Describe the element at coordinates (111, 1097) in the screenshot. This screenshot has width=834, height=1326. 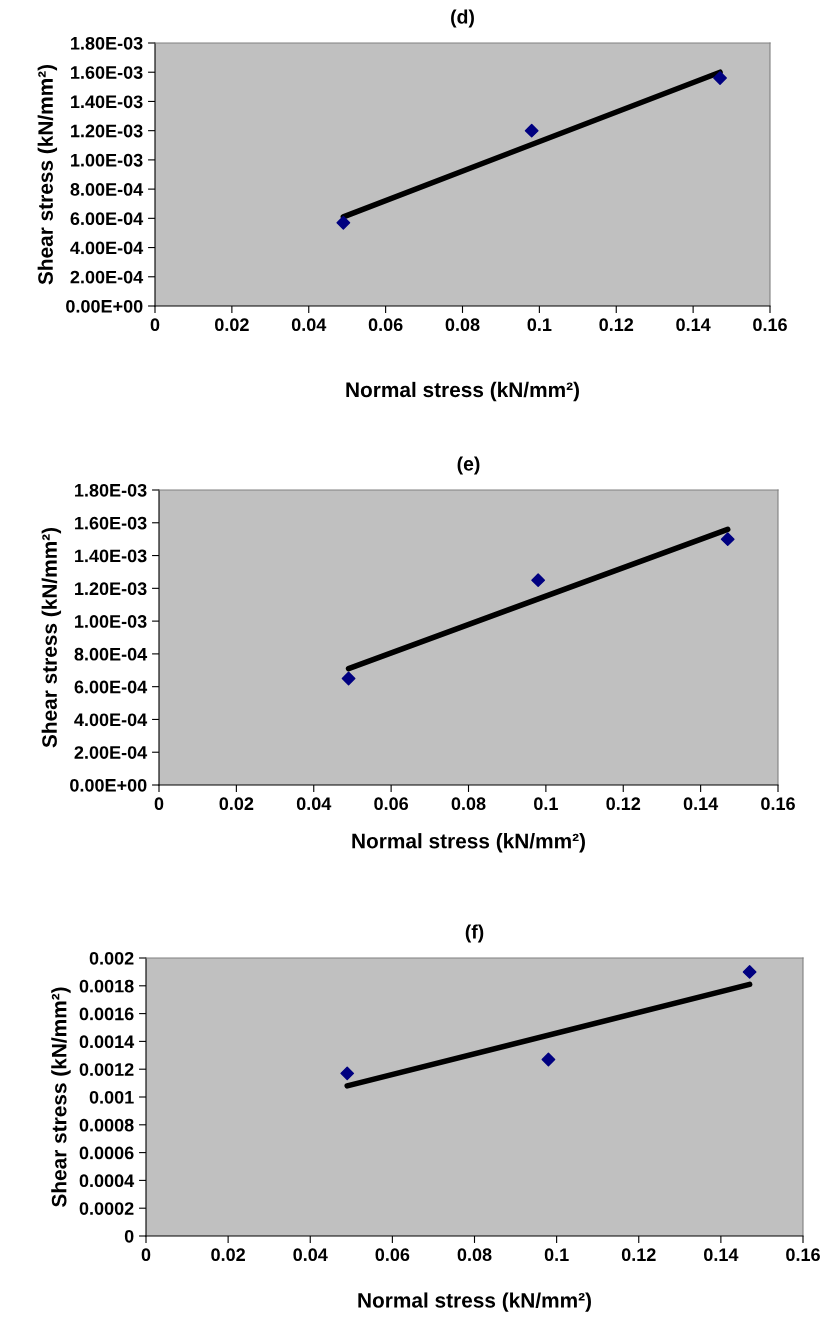
I see `y-tick-label: 0.001` at that location.